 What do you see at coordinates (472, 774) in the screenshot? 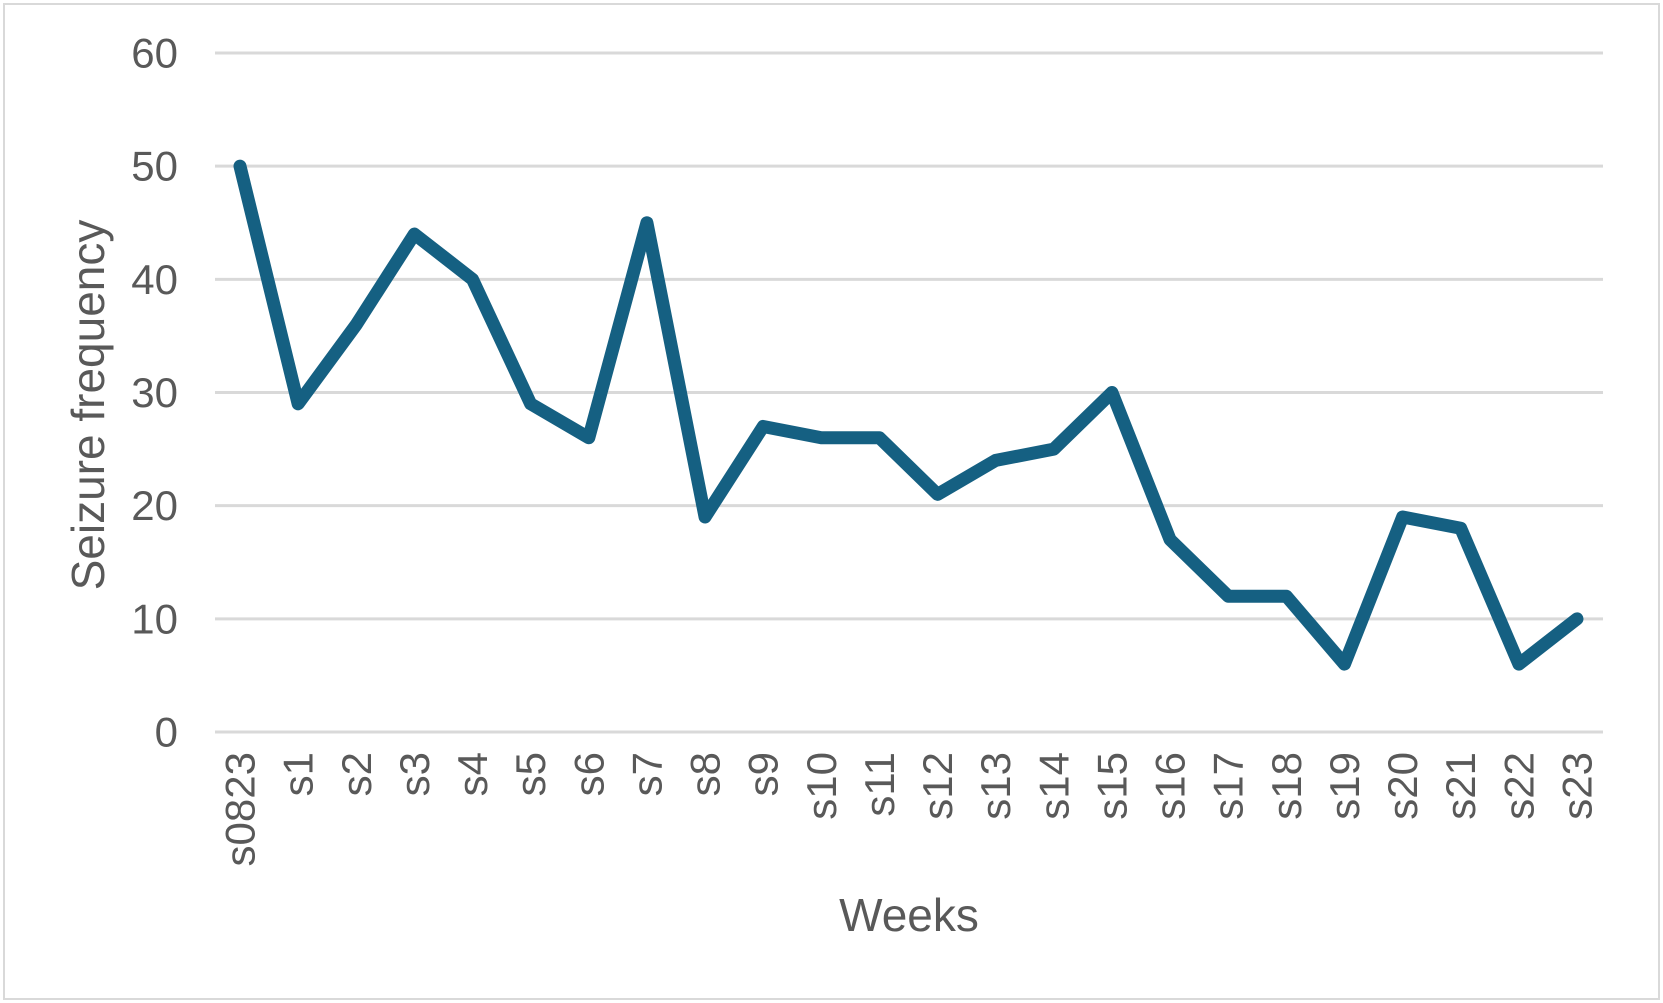
I see `x-category-label-s4: s4` at bounding box center [472, 774].